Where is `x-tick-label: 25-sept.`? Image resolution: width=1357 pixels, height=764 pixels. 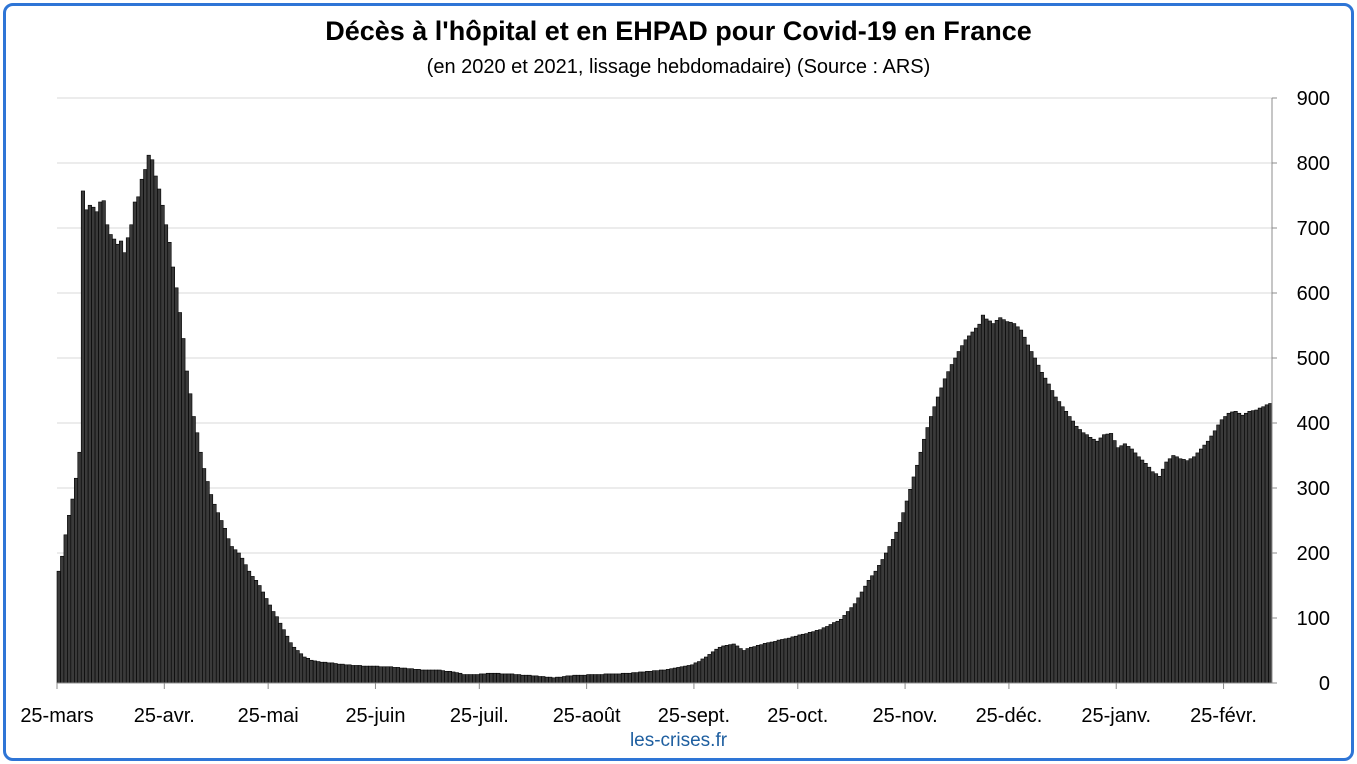 x-tick-label: 25-sept. is located at coordinates (694, 716).